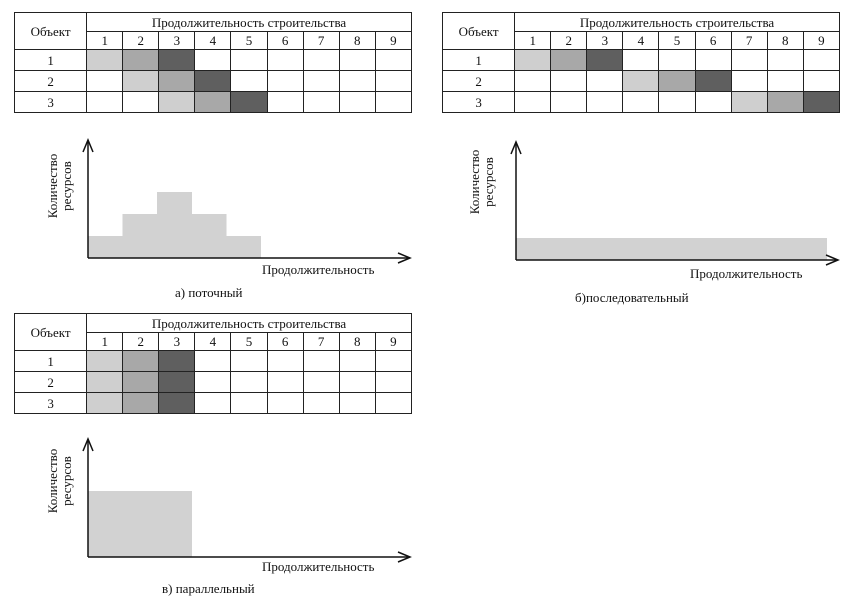 This screenshot has height=598, width=854. What do you see at coordinates (247, 201) in the screenshot?
I see `resource-chart-a` at bounding box center [247, 201].